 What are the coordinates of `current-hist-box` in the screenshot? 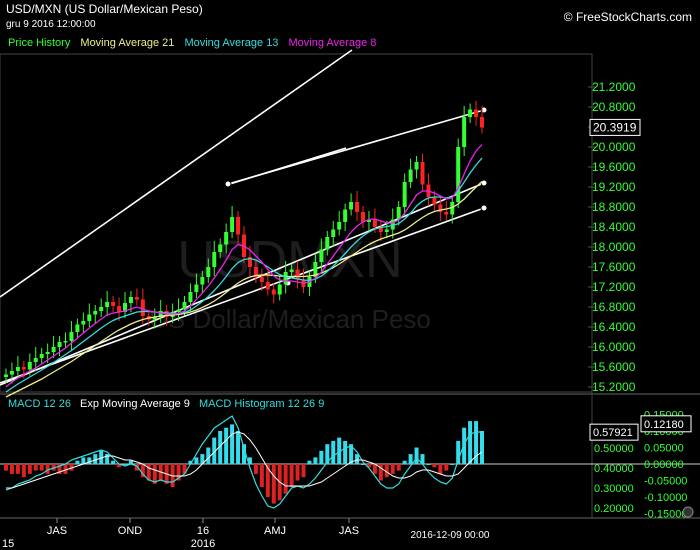 It's located at (666, 424).